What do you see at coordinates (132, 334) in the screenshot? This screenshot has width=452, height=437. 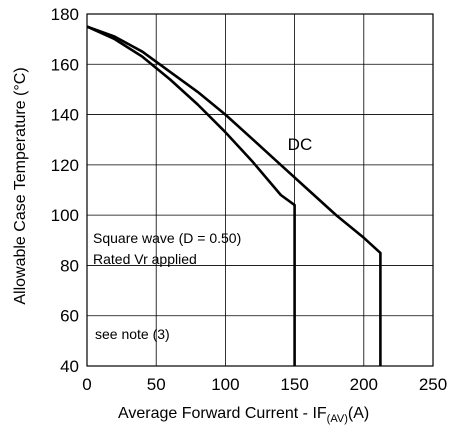 I see `see-note: see note (3)` at bounding box center [132, 334].